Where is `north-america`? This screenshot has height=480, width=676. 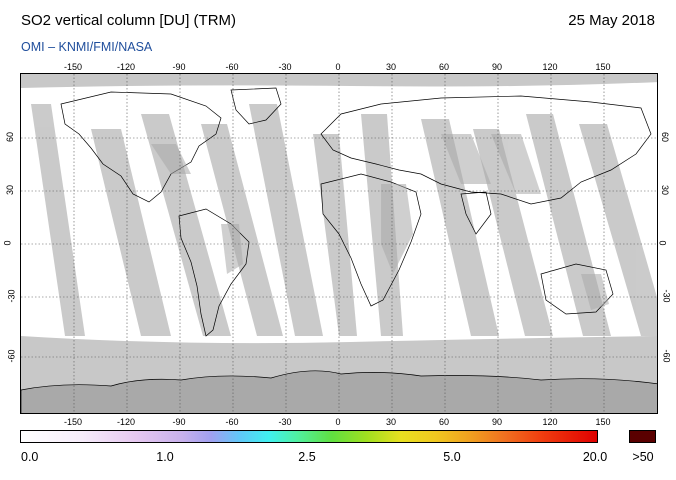
north-america is located at coordinates (141, 147).